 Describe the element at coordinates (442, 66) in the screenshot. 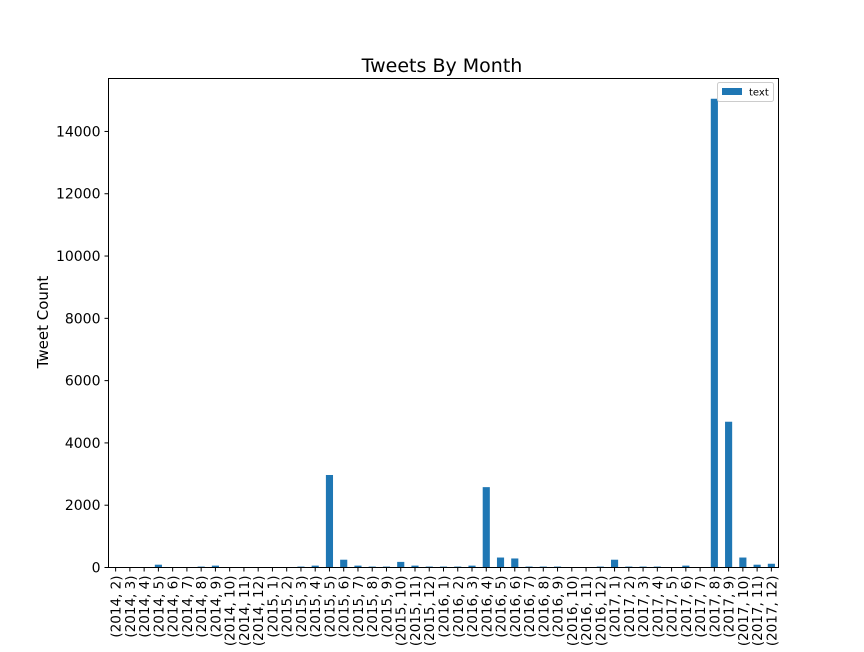

I see `chart-title: Tweets By Month` at that location.